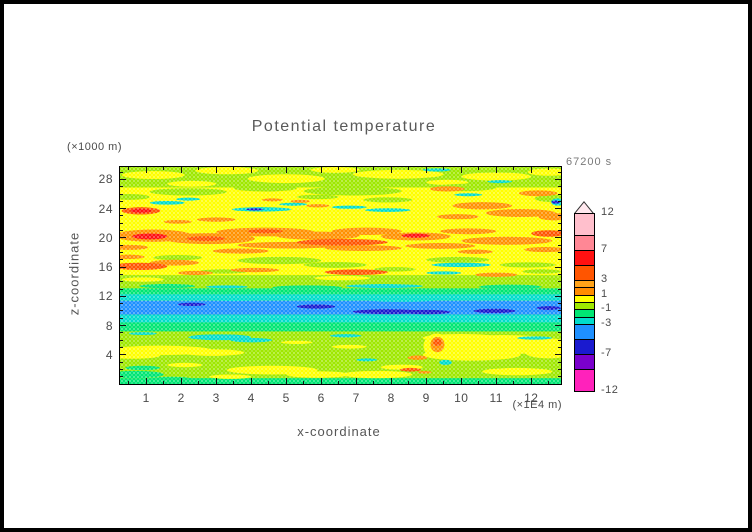  Describe the element at coordinates (105, 296) in the screenshot. I see `y-tick-label: 12` at that location.